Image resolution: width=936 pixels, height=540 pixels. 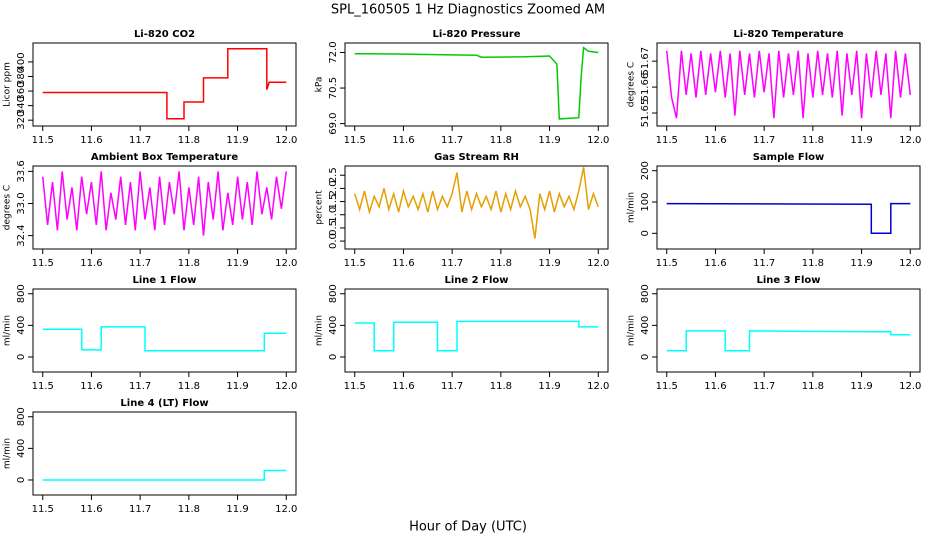 I want to click on y-tick-label: 2.5, so click(x=333, y=175).